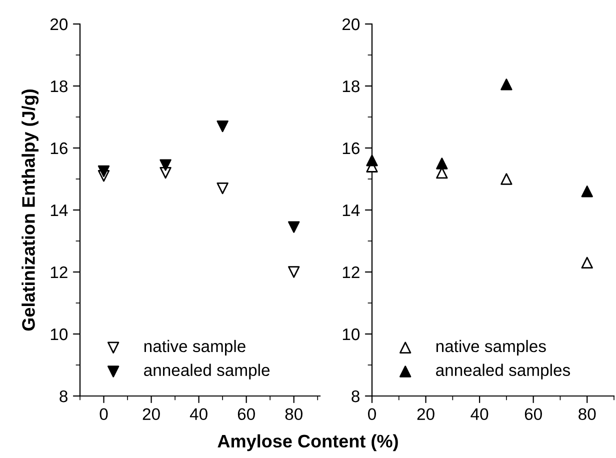 This screenshot has width=616, height=458. I want to click on legend-label: annealed sample, so click(207, 372).